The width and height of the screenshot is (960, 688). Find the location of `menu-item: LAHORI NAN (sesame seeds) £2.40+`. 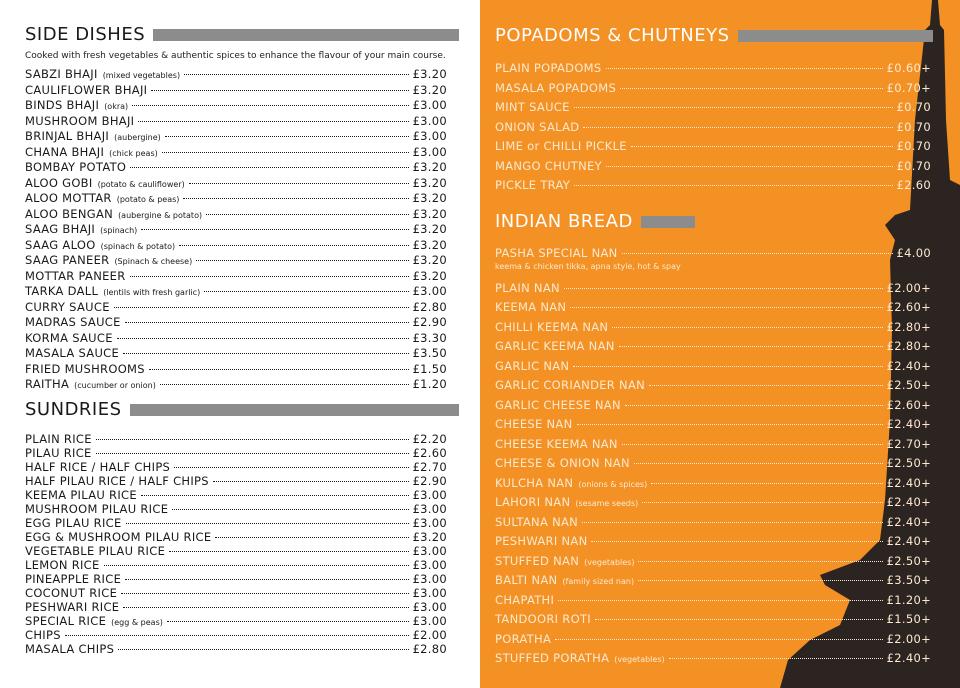

menu-item: LAHORI NAN (sesame seeds) £2.40+ is located at coordinates (713, 502).